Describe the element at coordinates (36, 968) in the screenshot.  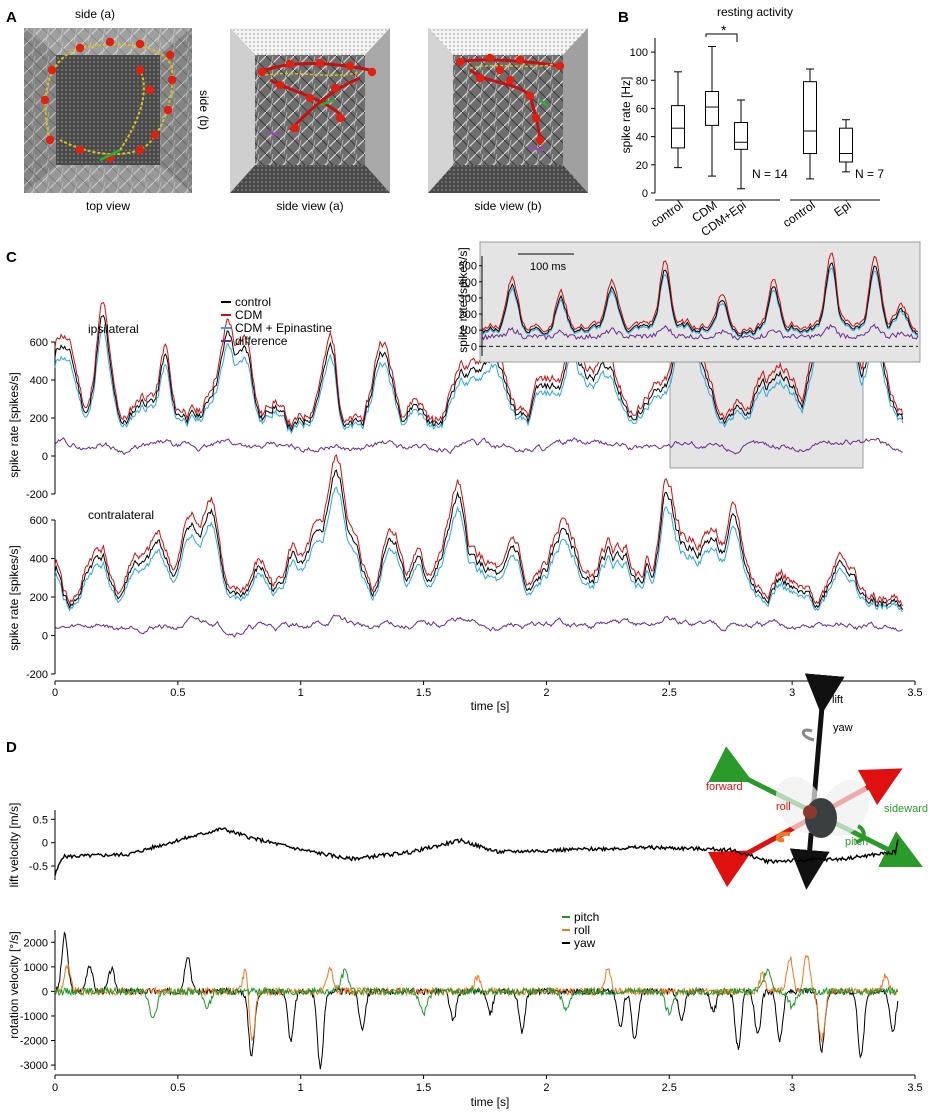
I see `y-tick-label: 1000` at that location.